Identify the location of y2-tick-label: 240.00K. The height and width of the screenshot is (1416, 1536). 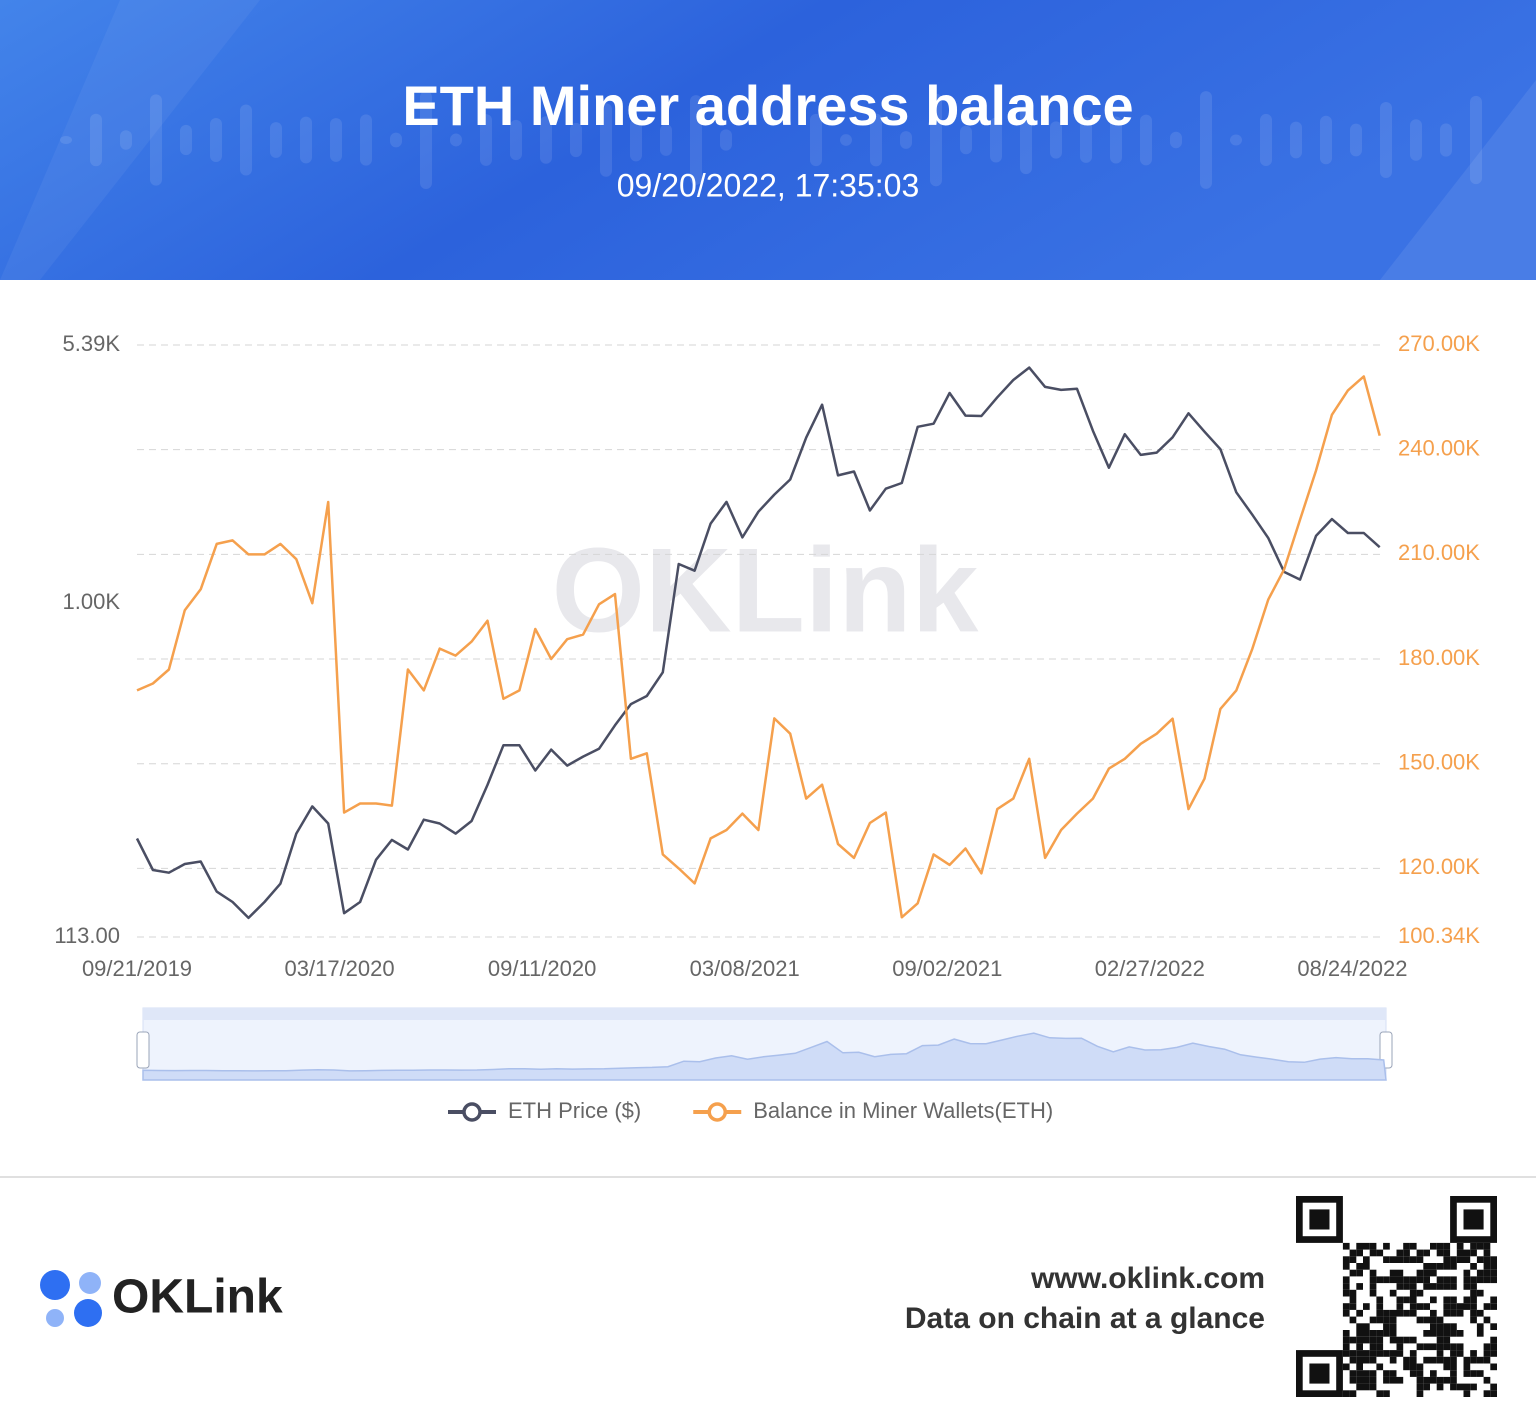
(1439, 447).